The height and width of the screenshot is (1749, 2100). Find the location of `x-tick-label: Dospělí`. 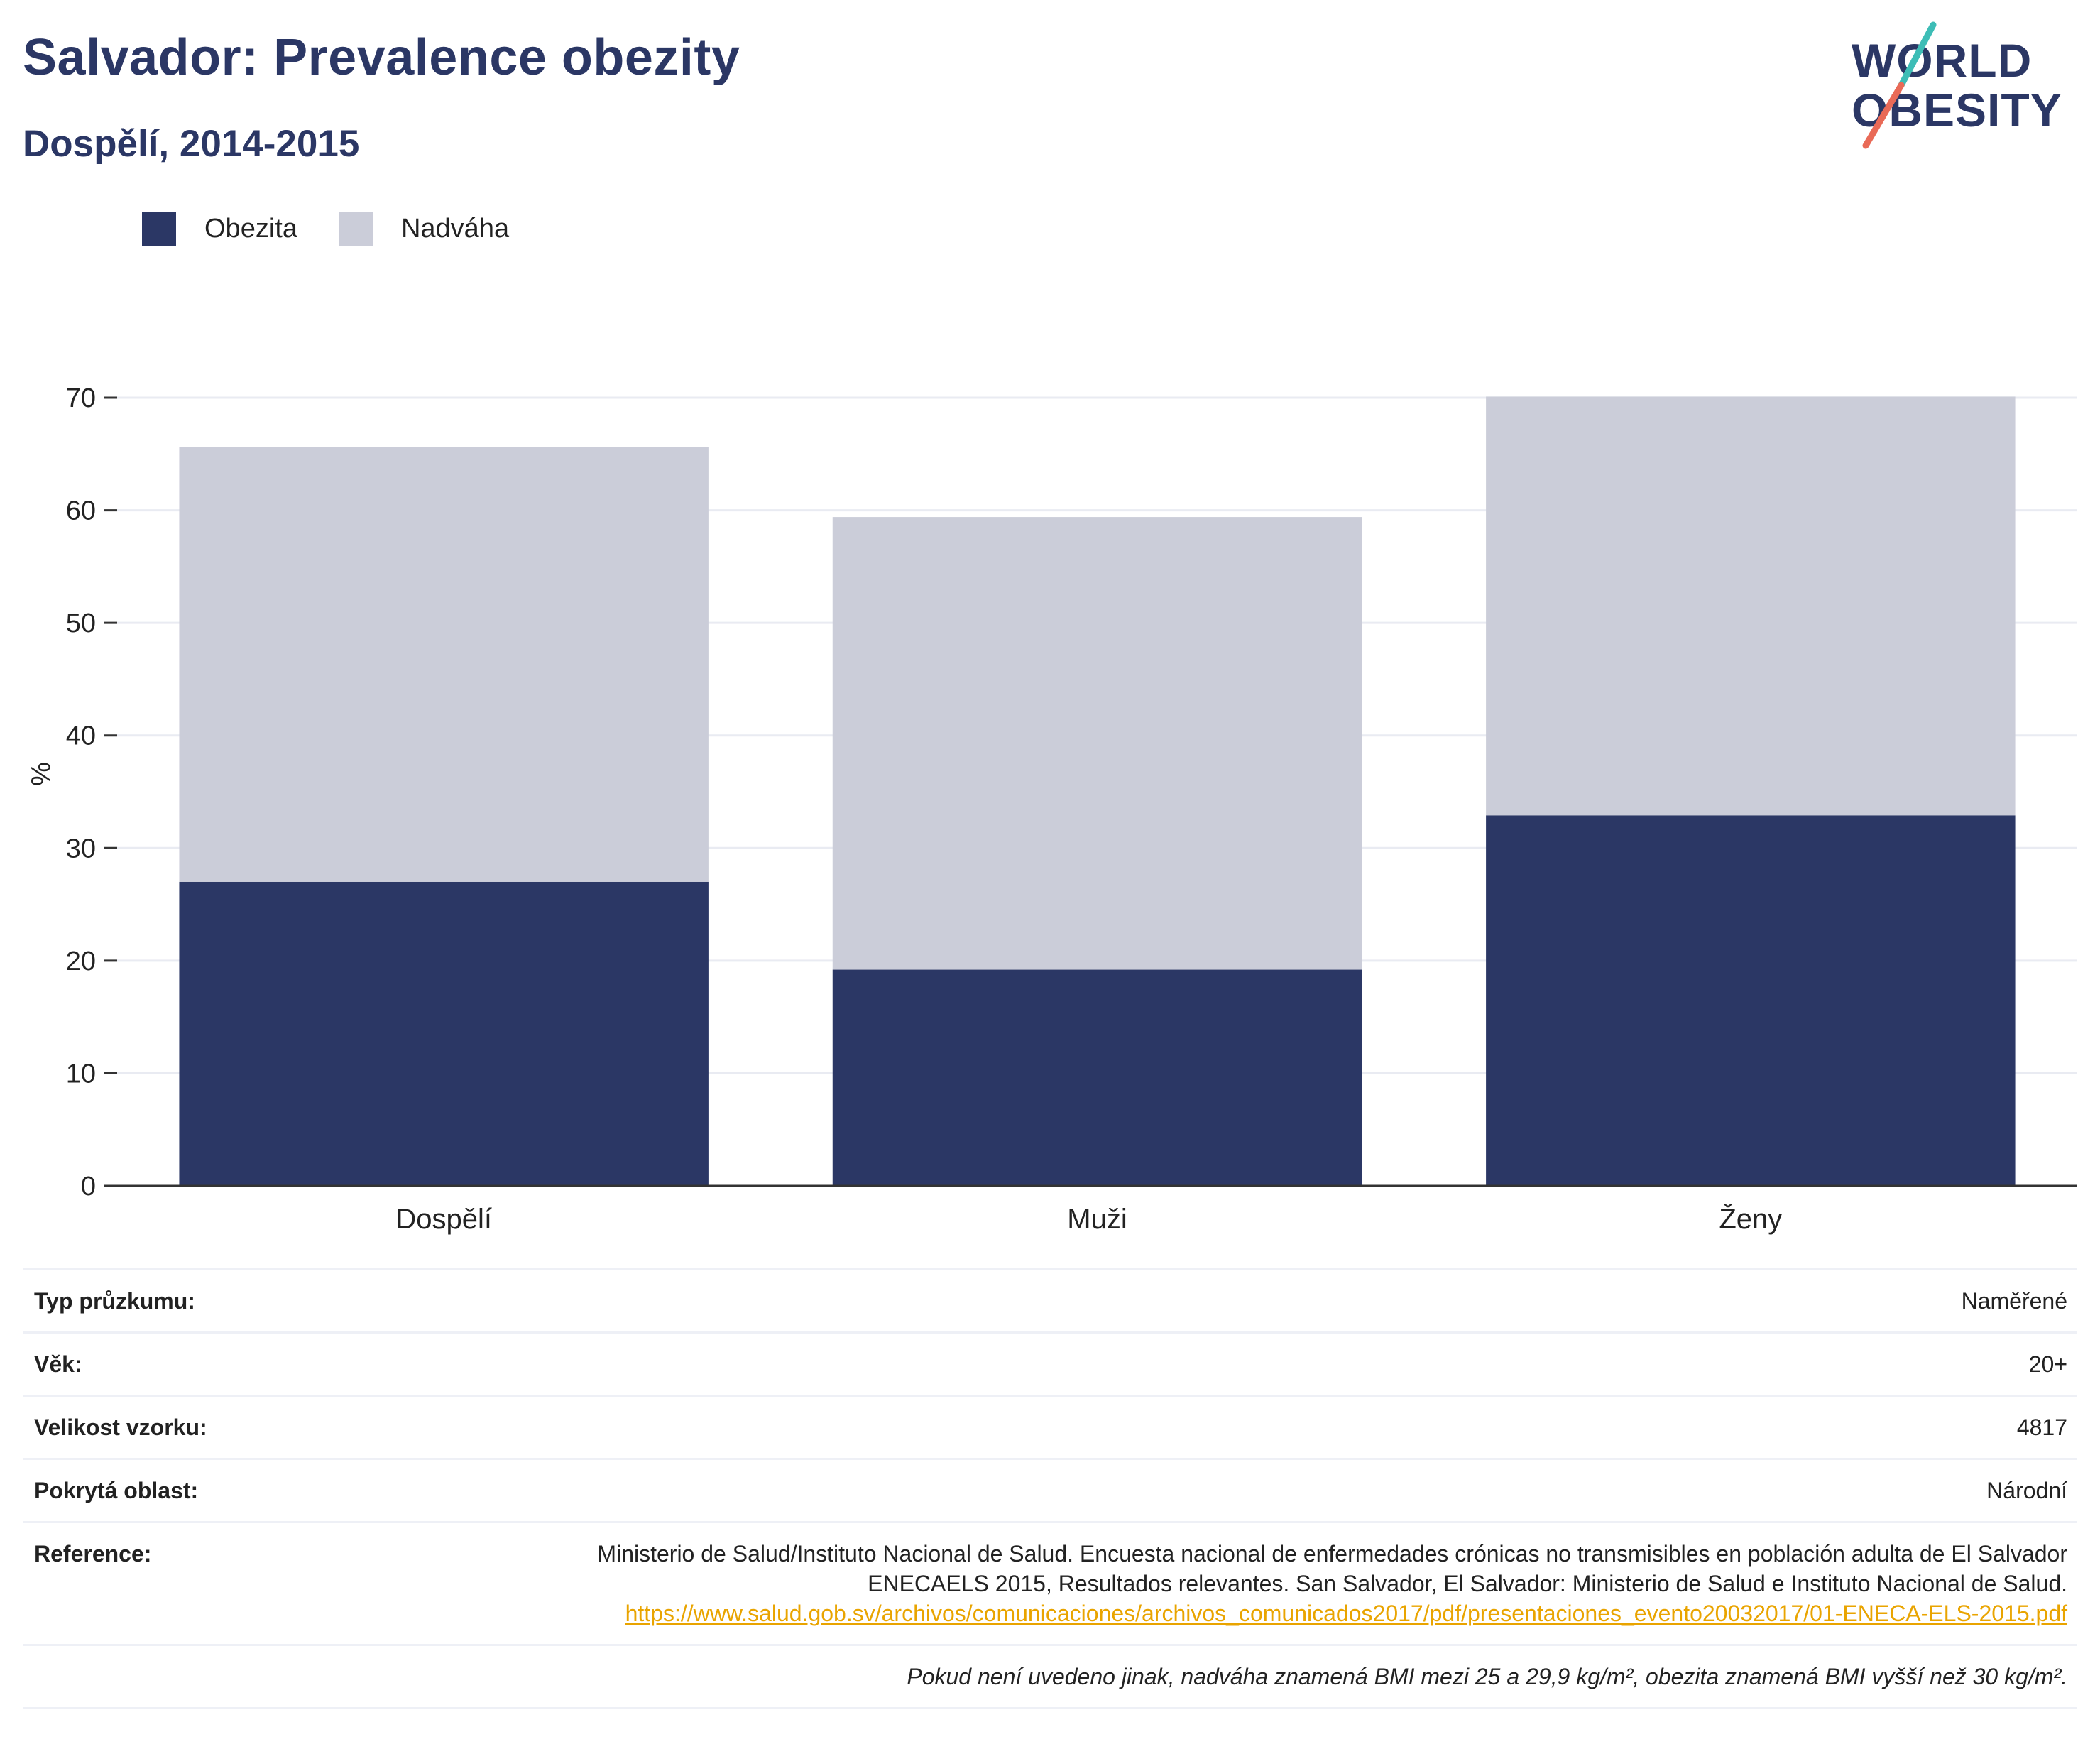

x-tick-label: Dospělí is located at coordinates (443, 1219).